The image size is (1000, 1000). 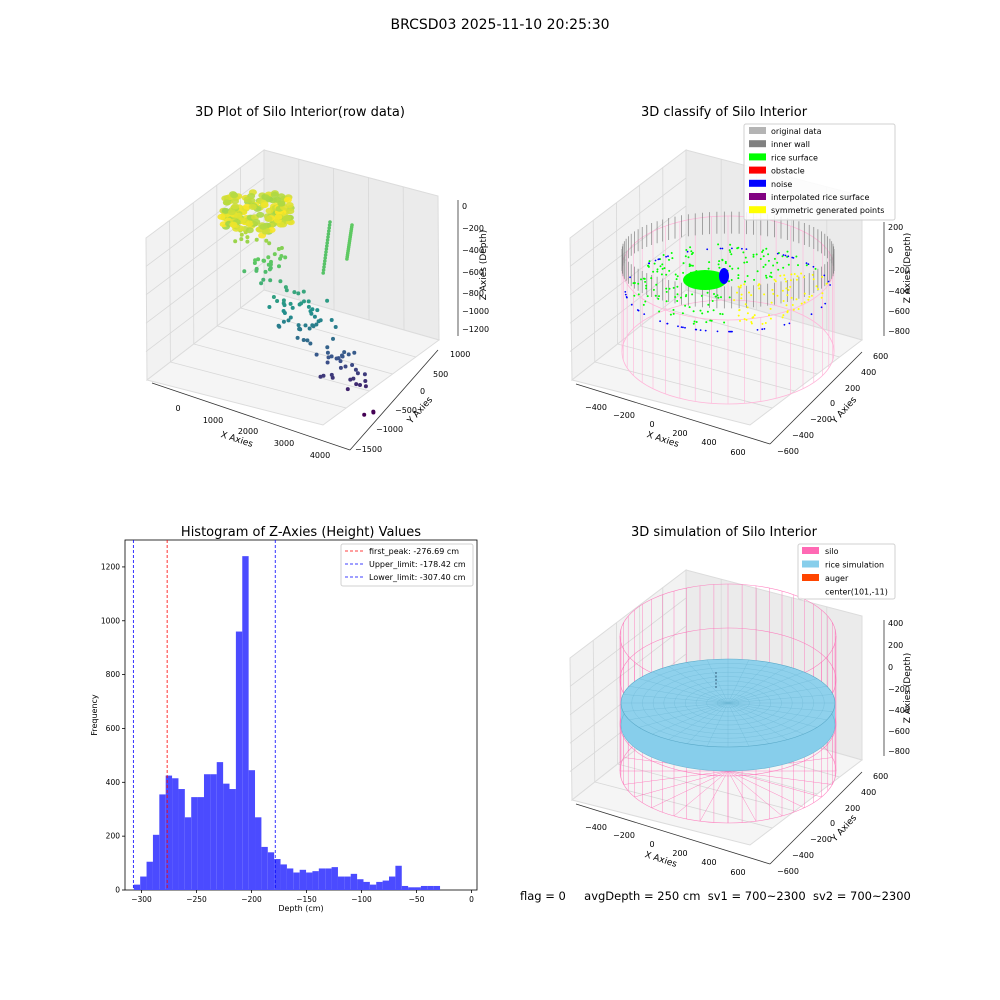 What do you see at coordinates (868, 792) in the screenshot?
I see `simulation-y-tick: 400` at bounding box center [868, 792].